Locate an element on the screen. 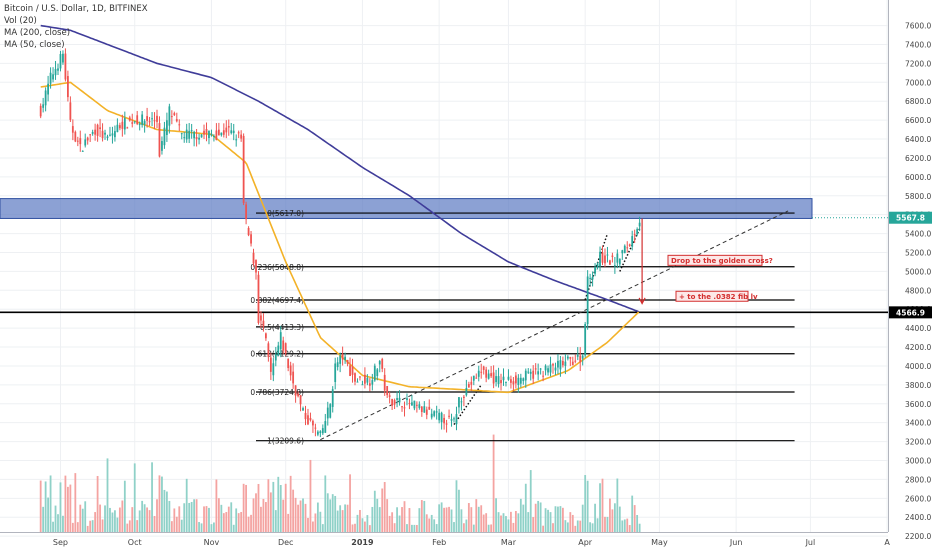 The width and height of the screenshot is (932, 550). ma200-indicator-label: MA (200, close) is located at coordinates (37, 33).